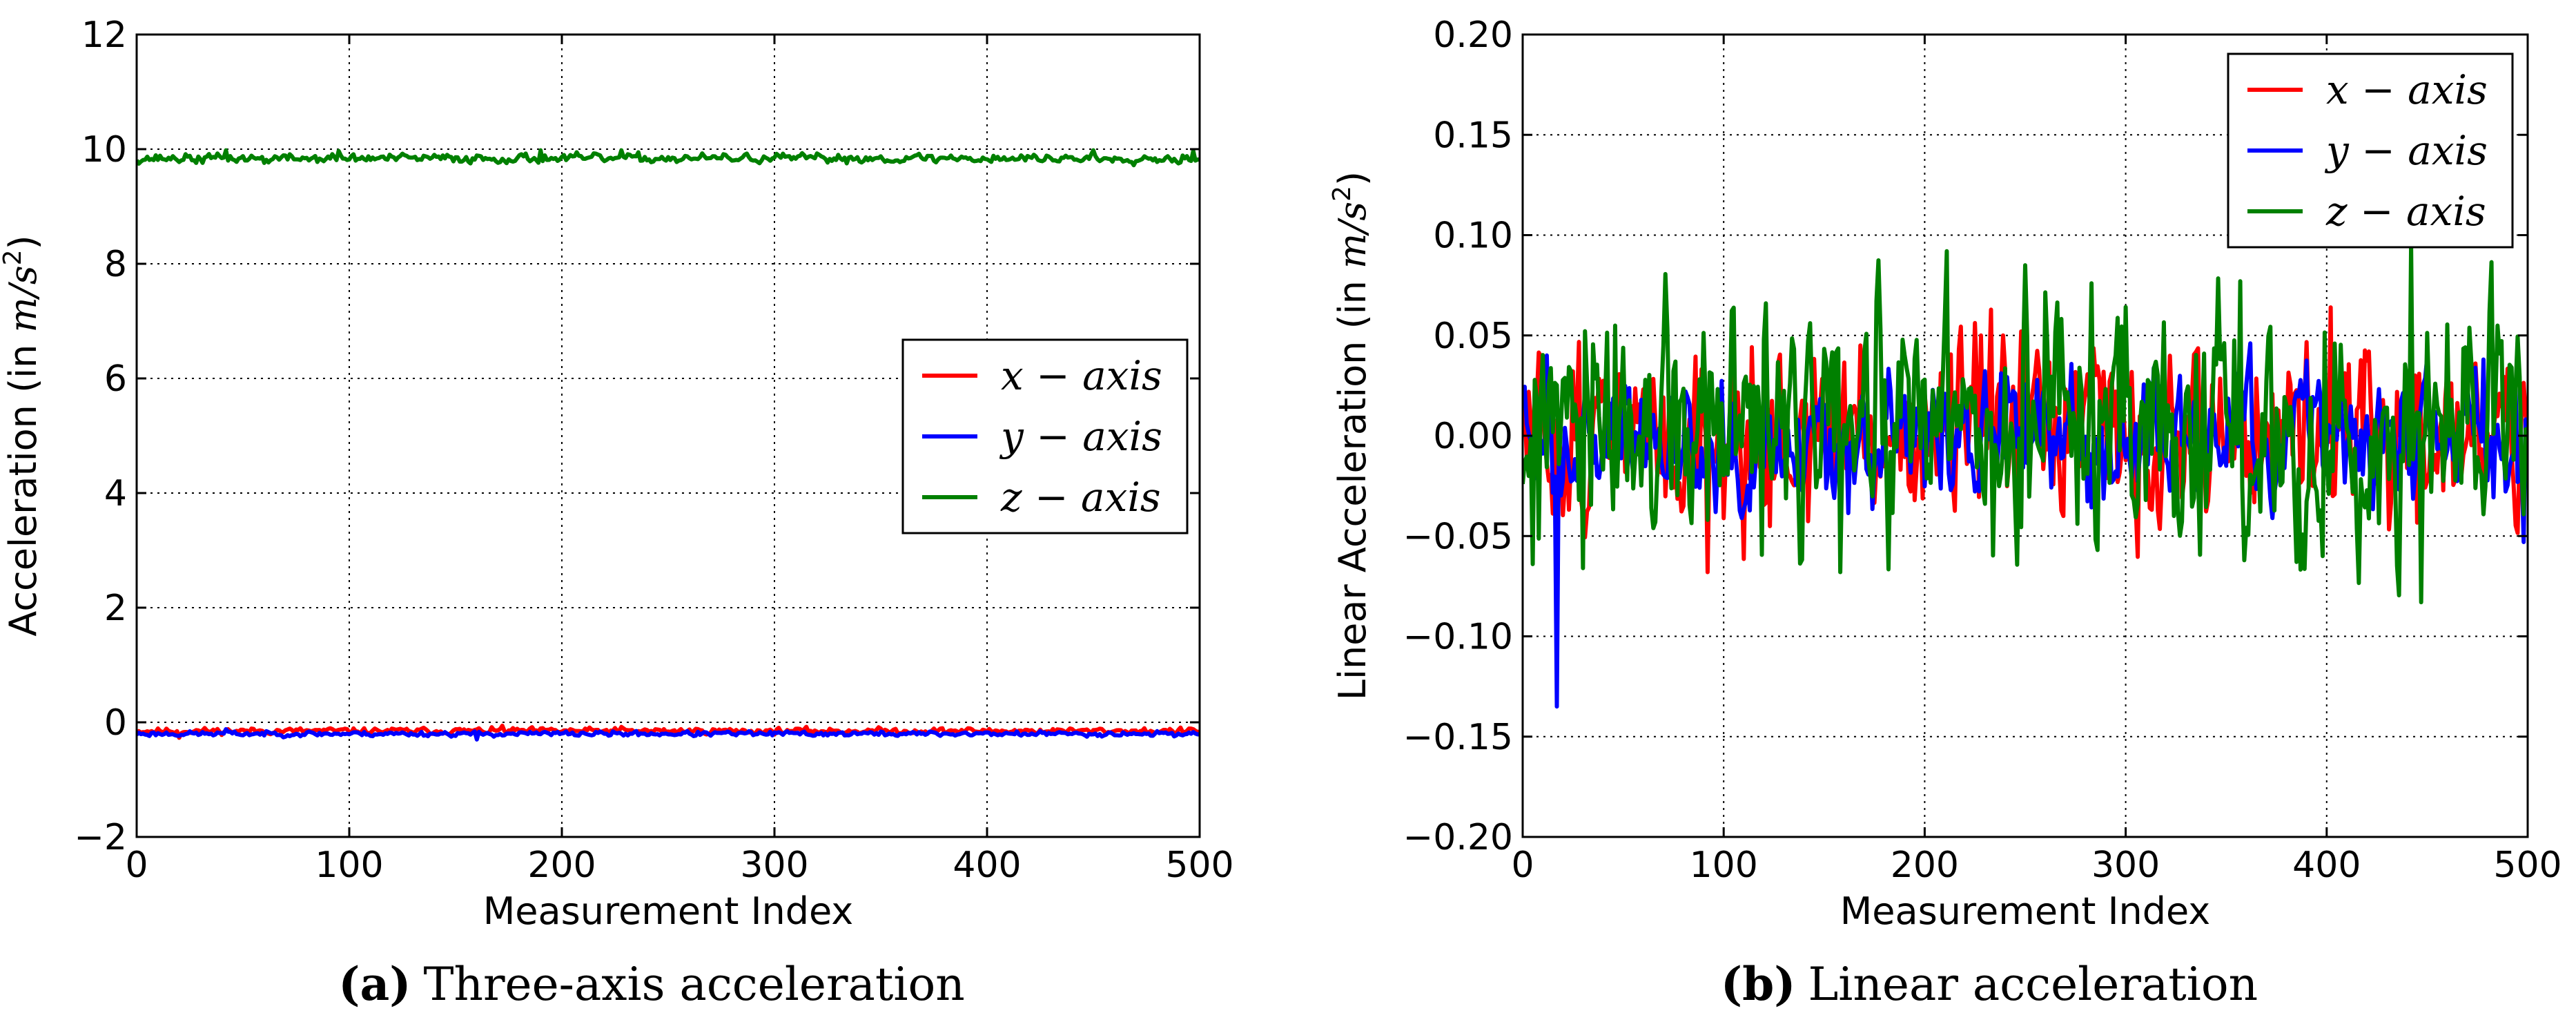 Image resolution: width=2576 pixels, height=1022 pixels. Describe the element at coordinates (100, 837) in the screenshot. I see `y-tick-label: −2` at that location.